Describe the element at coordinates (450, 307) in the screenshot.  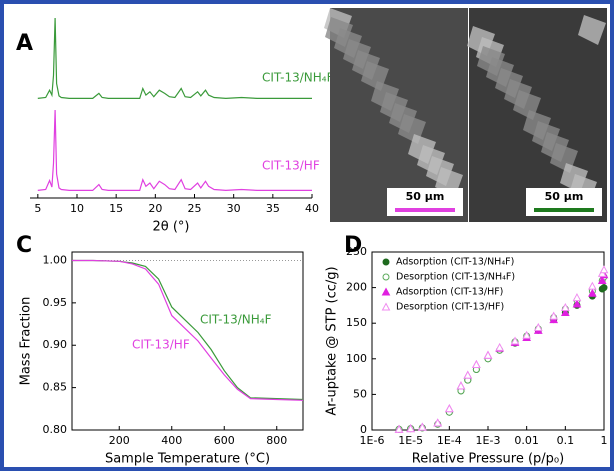
I see `legend-label: Desorption (CIT-13/HF)` at that location.